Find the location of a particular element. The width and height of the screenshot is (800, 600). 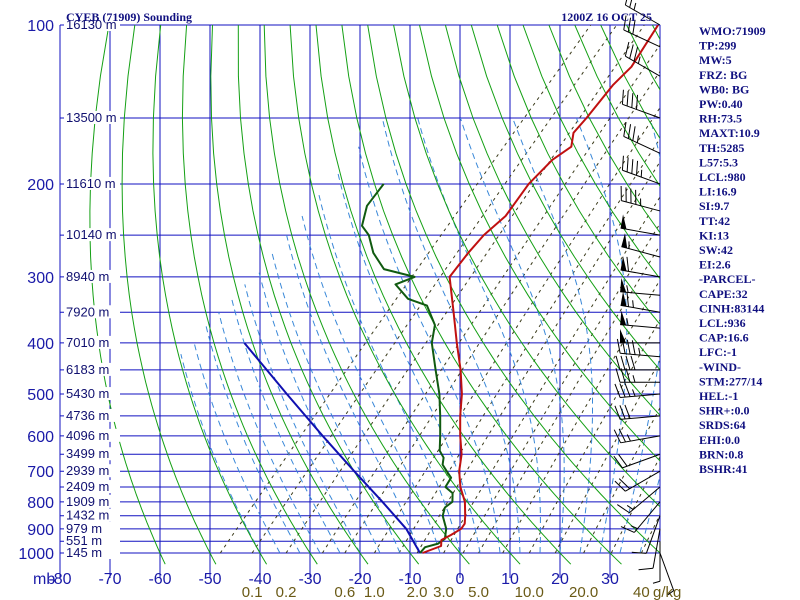

index-entry: -WIND- is located at coordinates (720, 367).